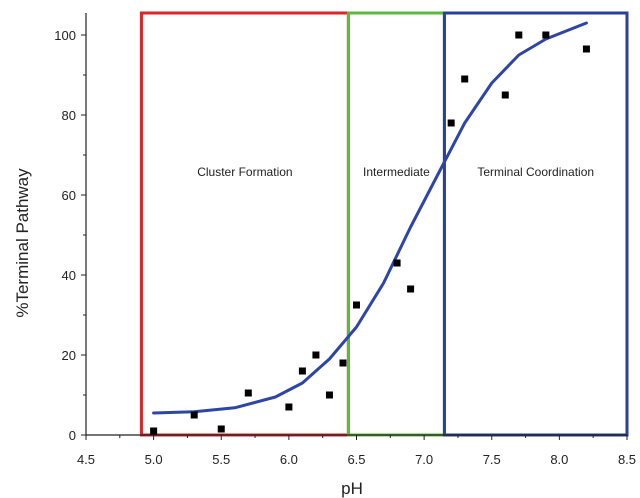 The image size is (640, 498). Describe the element at coordinates (69, 355) in the screenshot. I see `y-tick-label-1: 20` at that location.